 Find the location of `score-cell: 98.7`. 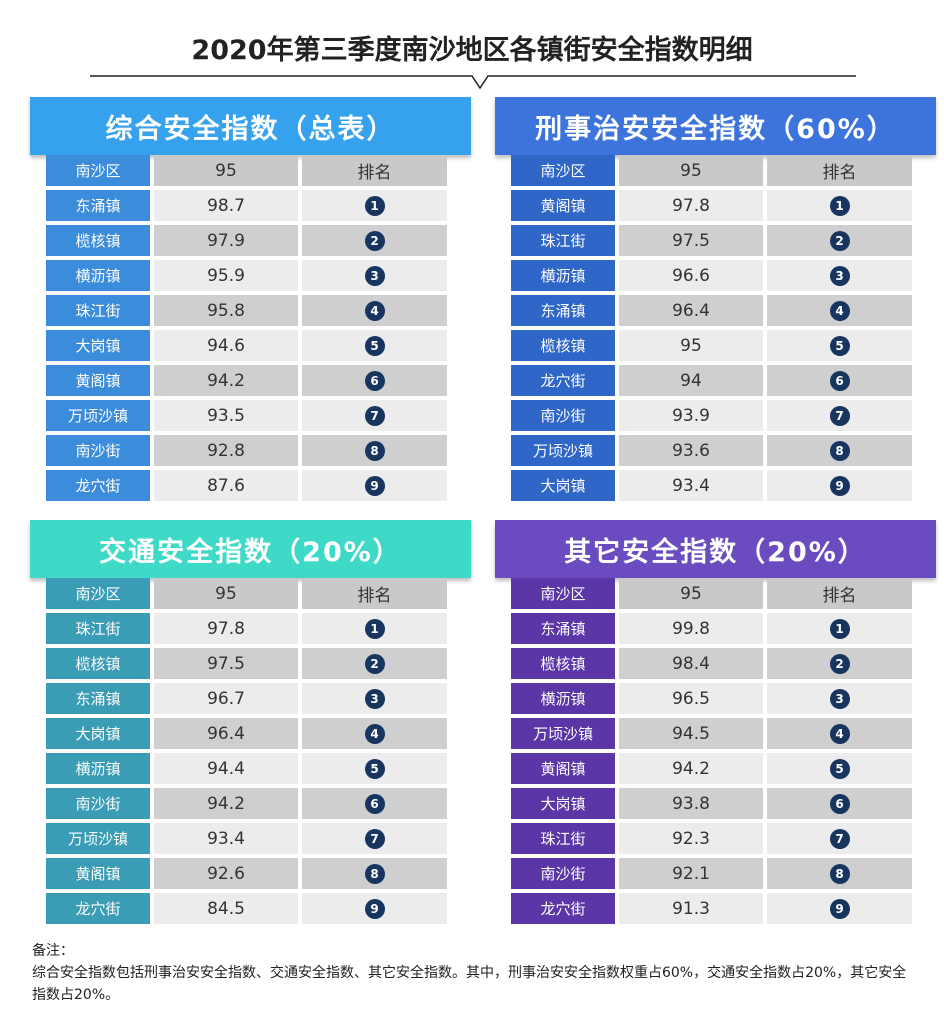

score-cell: 98.7 is located at coordinates (226, 205).